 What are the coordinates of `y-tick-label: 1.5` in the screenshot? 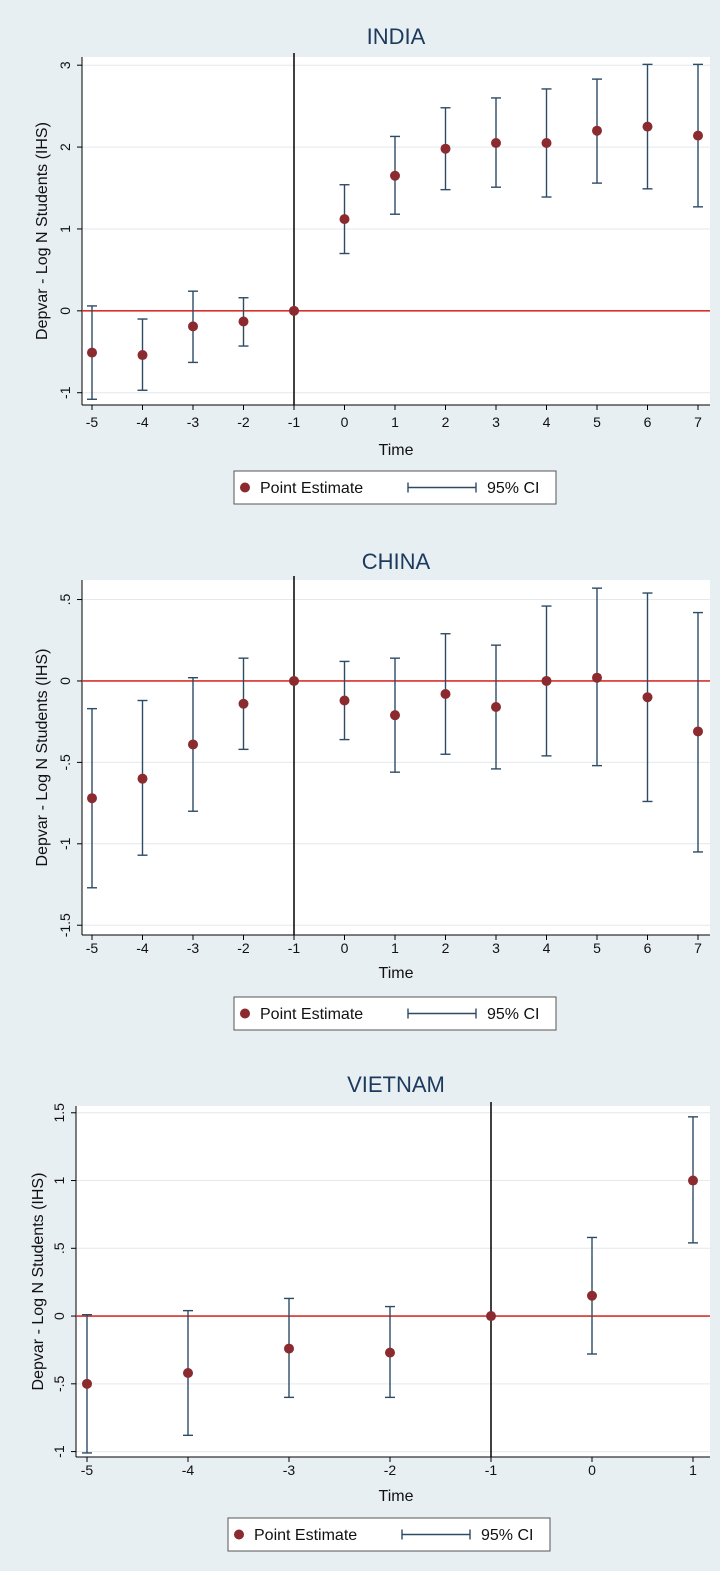 It's located at (59, 1113).